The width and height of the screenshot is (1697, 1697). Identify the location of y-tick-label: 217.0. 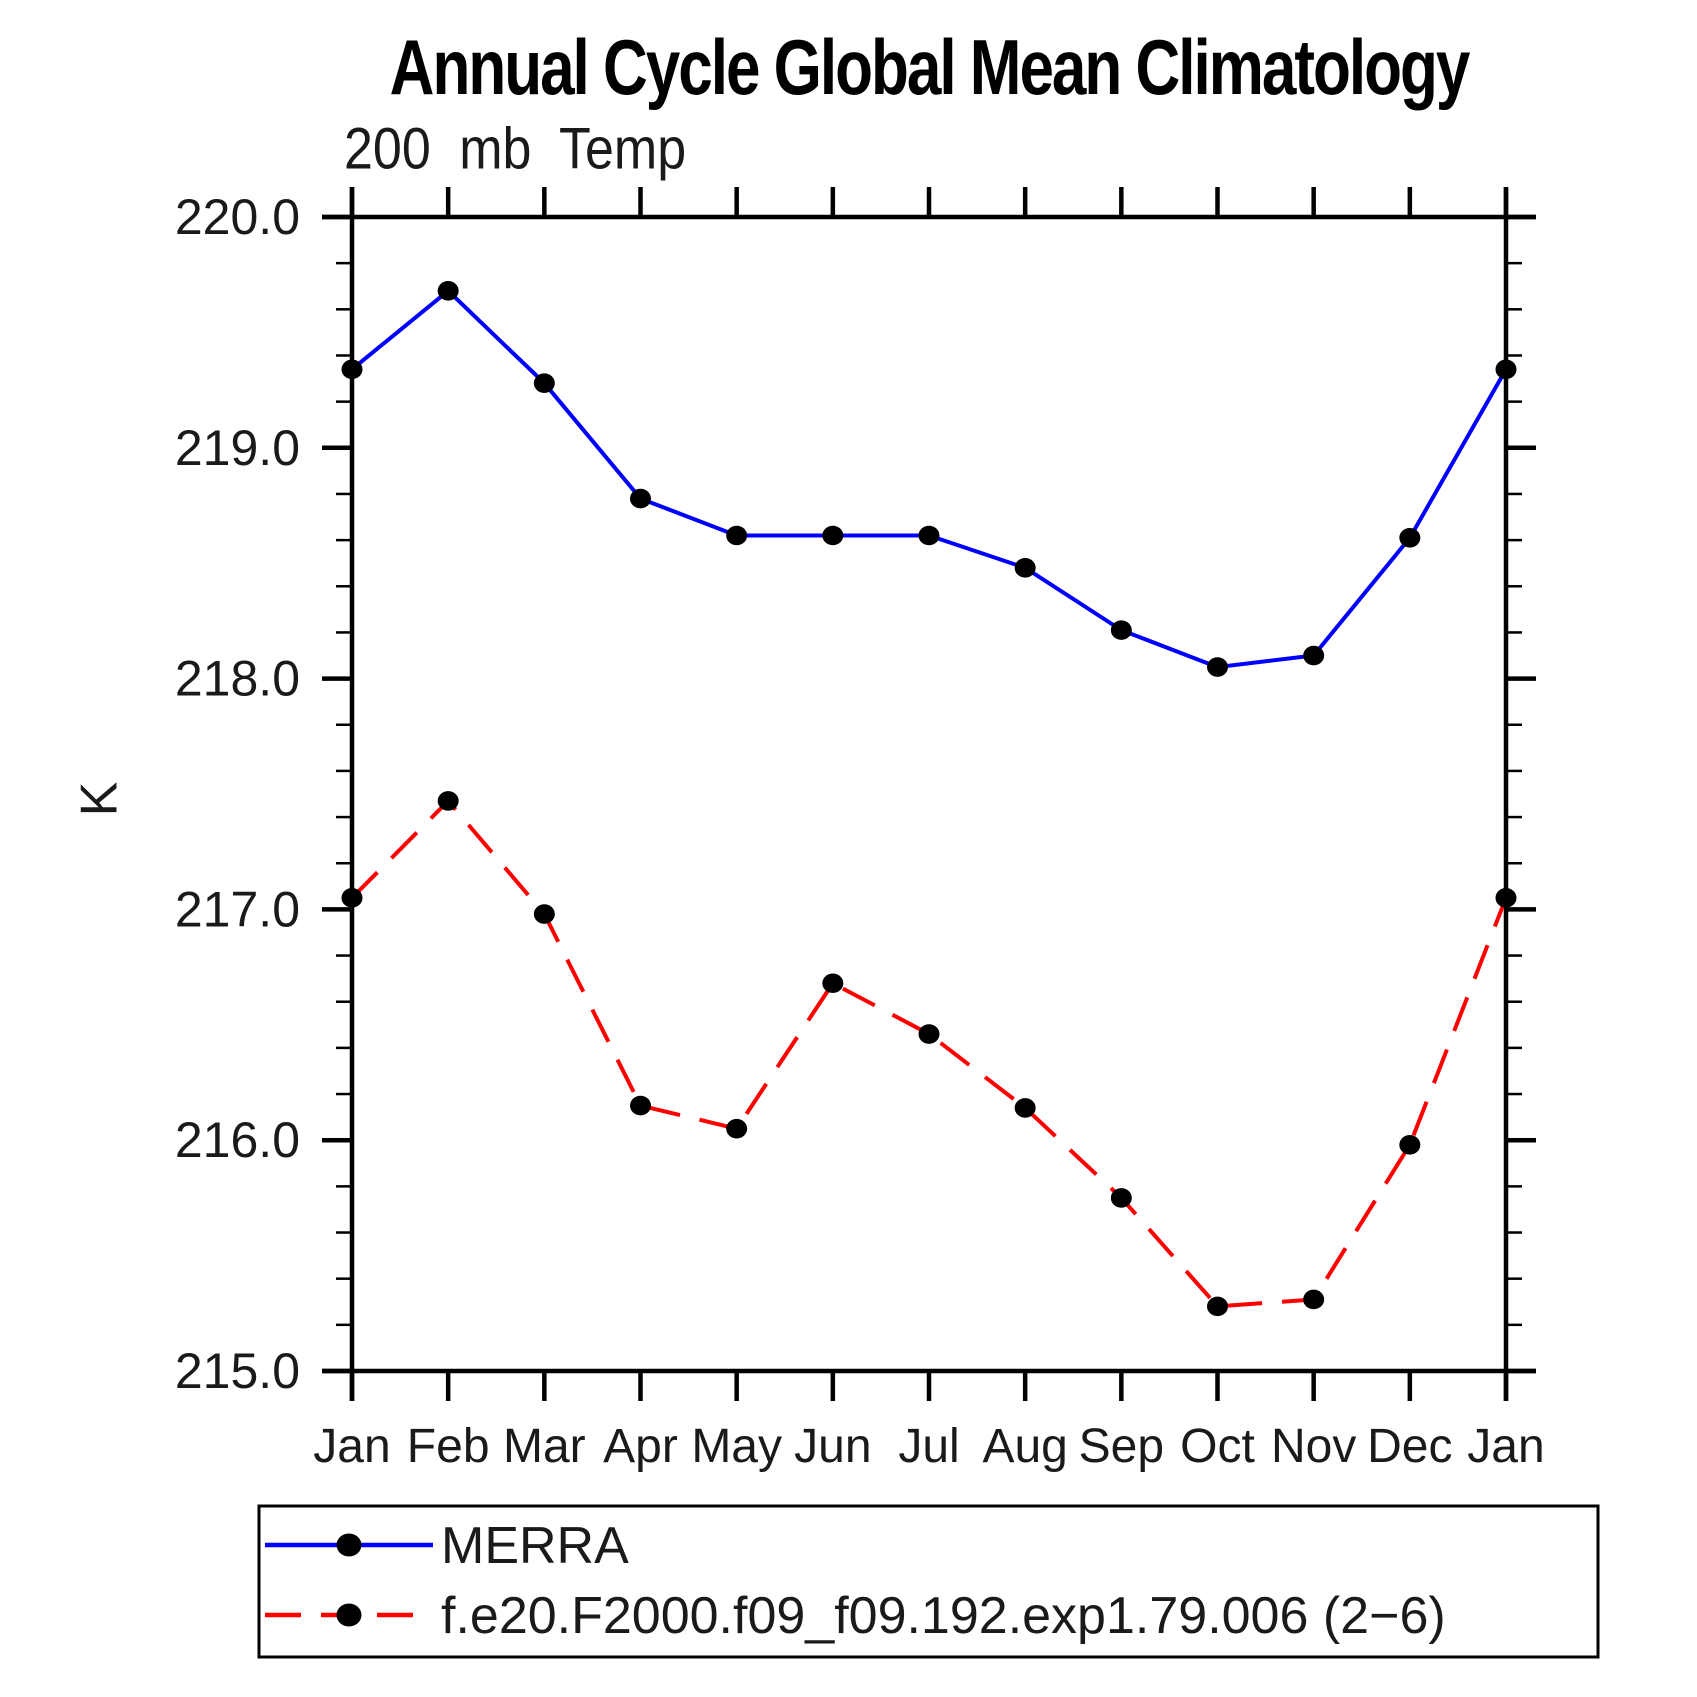
(237, 909).